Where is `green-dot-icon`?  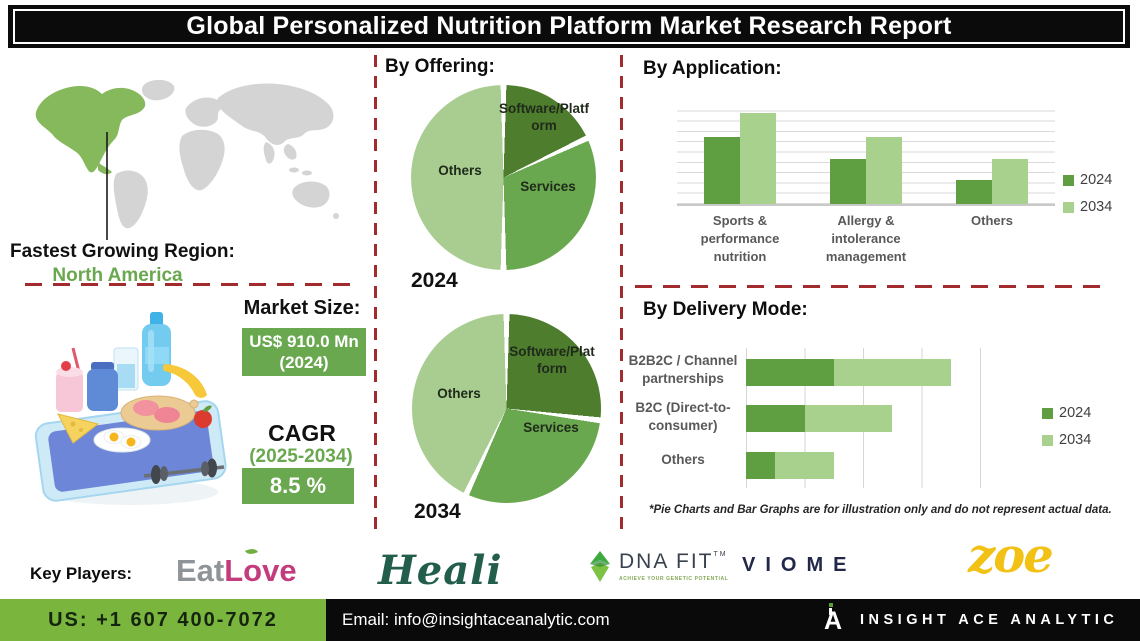 green-dot-icon is located at coordinates (831, 605).